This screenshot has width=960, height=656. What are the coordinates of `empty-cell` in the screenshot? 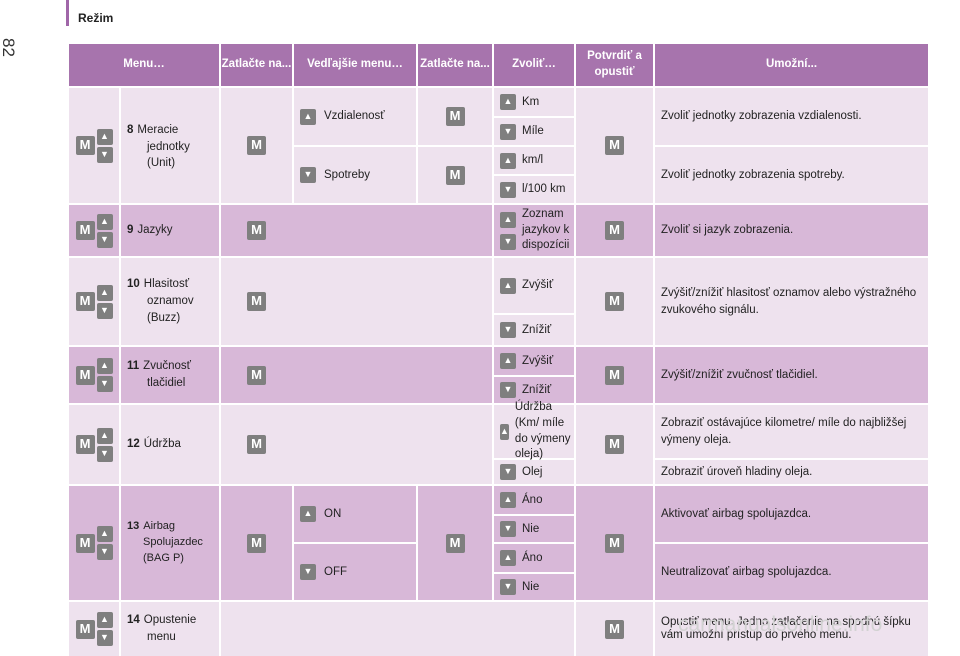 It's located at (397, 629).